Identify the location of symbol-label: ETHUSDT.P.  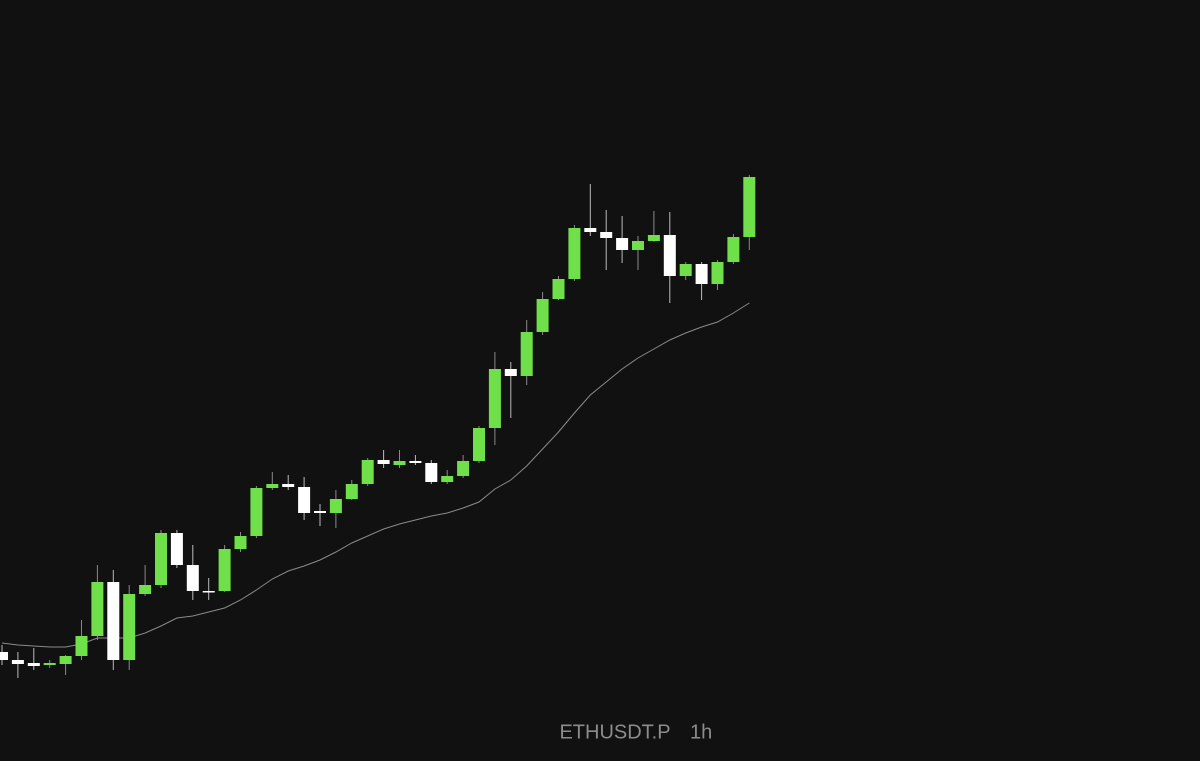
(614, 732).